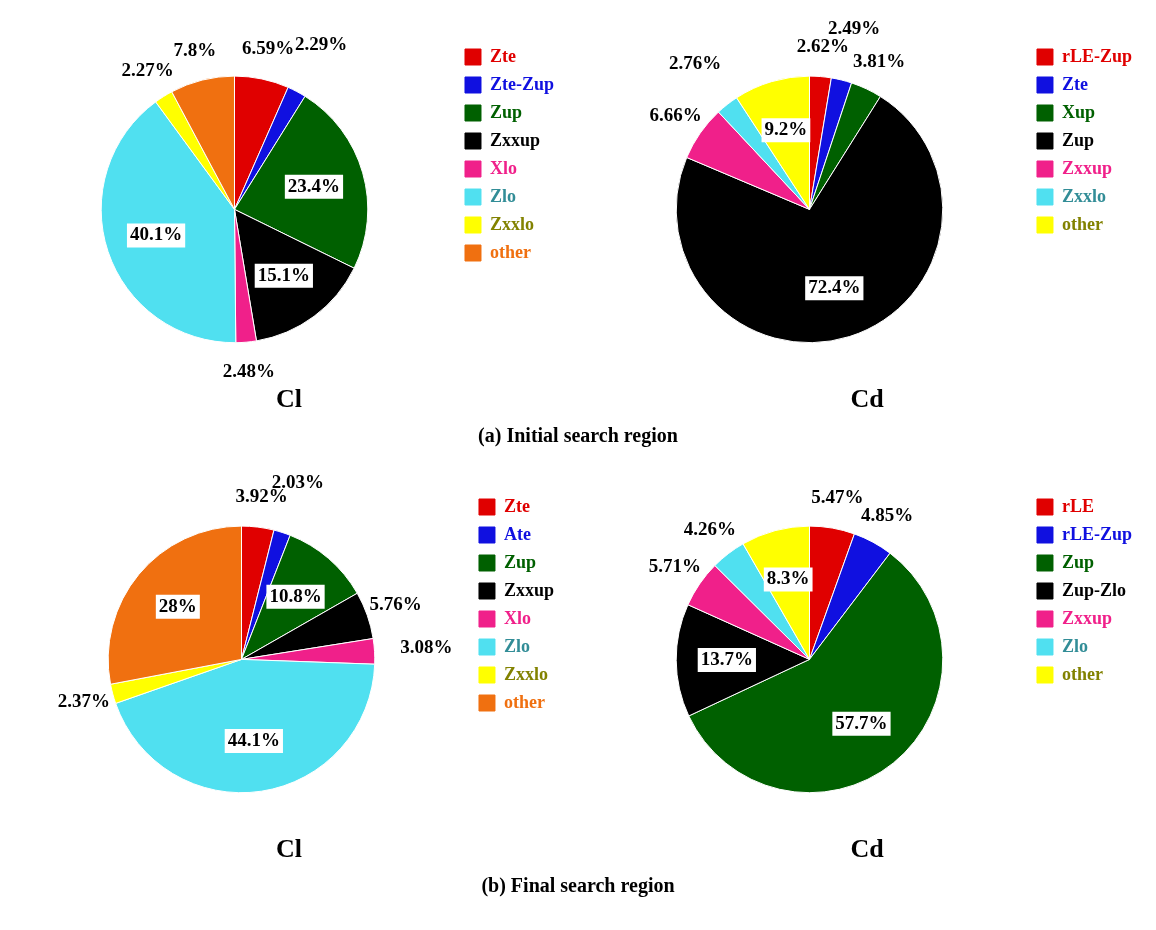 This screenshot has height=930, width=1156. What do you see at coordinates (695, 62) in the screenshot?
I see `data-label: 2.76%` at bounding box center [695, 62].